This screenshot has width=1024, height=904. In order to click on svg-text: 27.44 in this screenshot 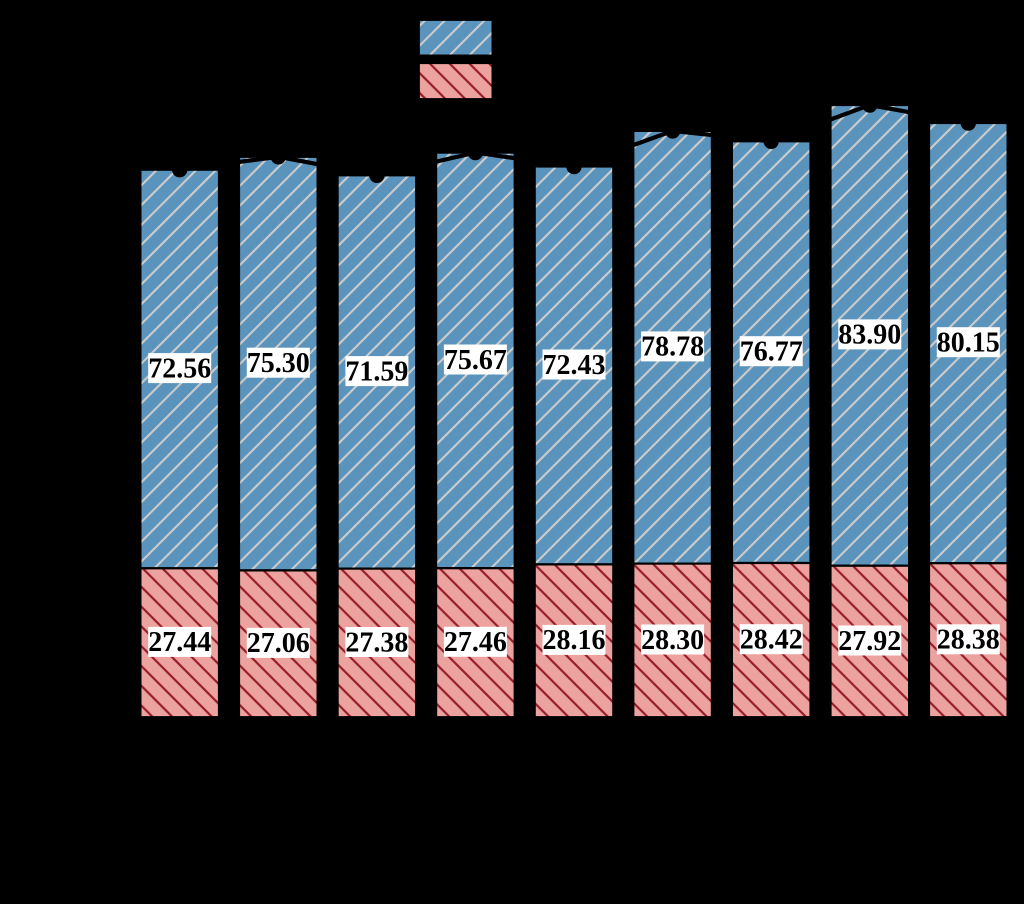, I will do `click(179, 642)`.